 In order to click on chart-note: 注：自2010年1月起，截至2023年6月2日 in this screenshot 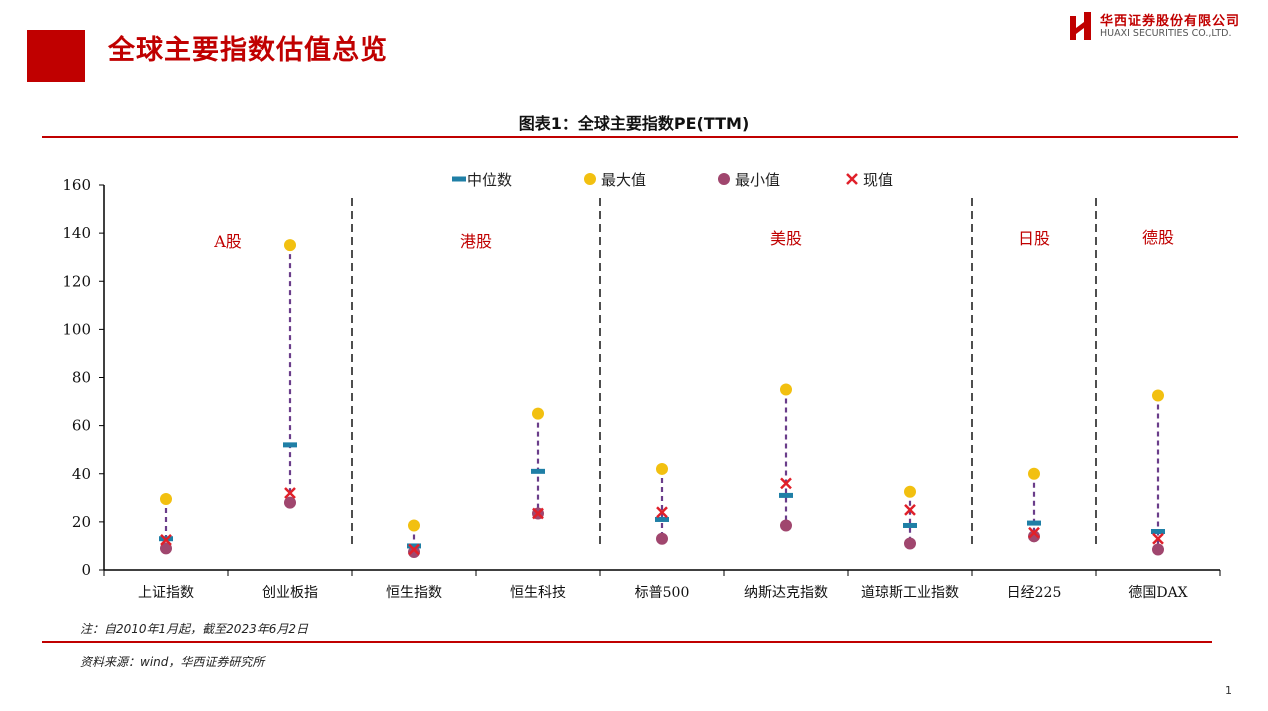, I will do `click(194, 629)`.